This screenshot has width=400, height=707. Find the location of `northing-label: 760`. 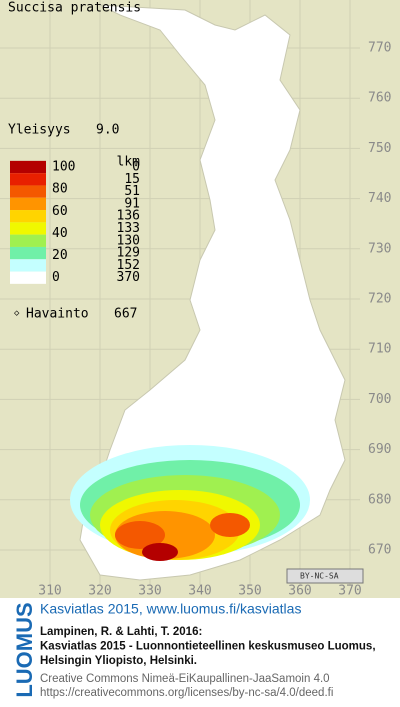

northing-label: 760 is located at coordinates (379, 98).